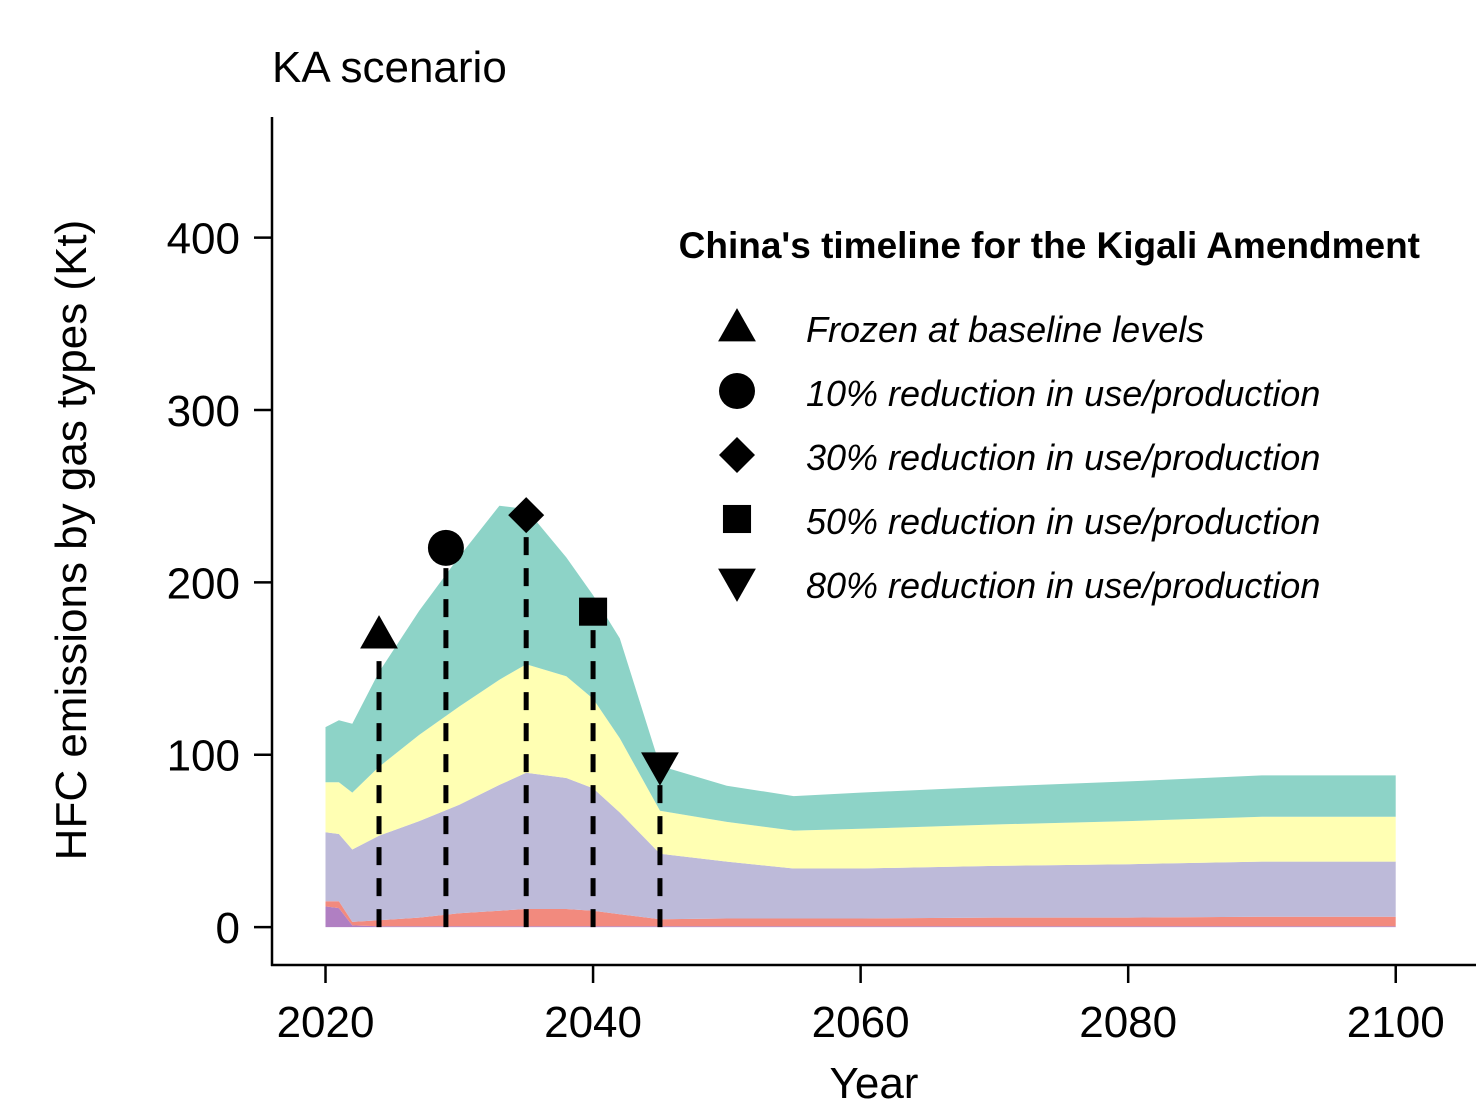  I want to click on timeline-dashed-lines, so click(519, 721).